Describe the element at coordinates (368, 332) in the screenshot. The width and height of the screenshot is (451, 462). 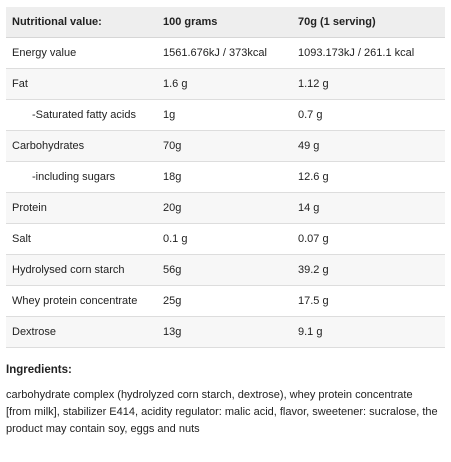
I see `row-value-serving: 9.1 g` at that location.